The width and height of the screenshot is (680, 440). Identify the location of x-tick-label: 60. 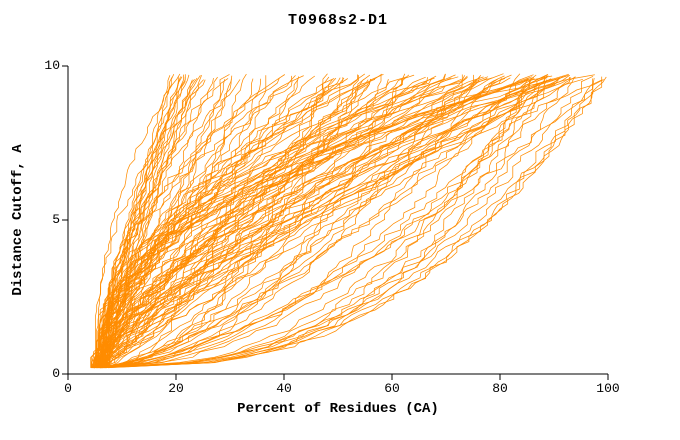
(392, 388).